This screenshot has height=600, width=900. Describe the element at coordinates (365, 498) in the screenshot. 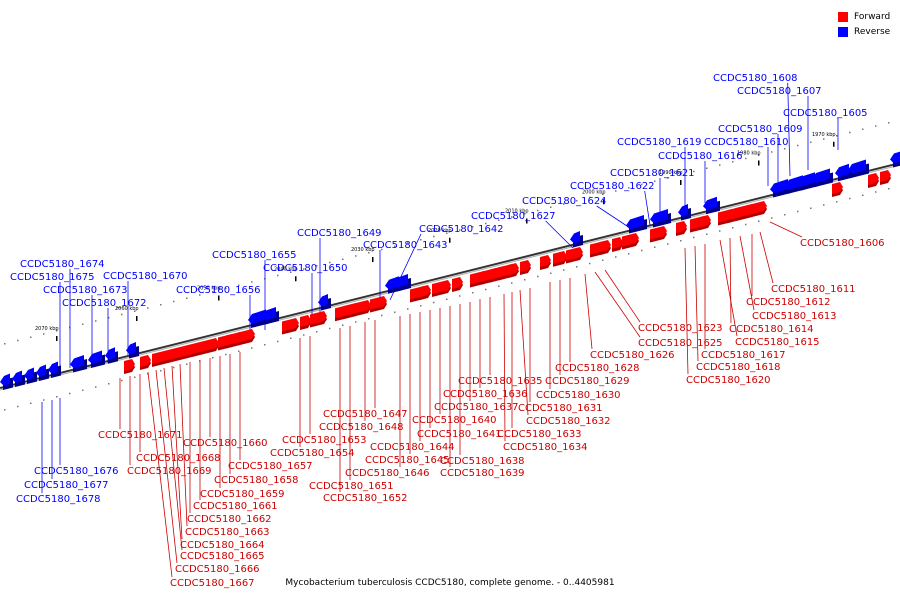

I see `forward-gene-label: CCDC5180_1652` at that location.